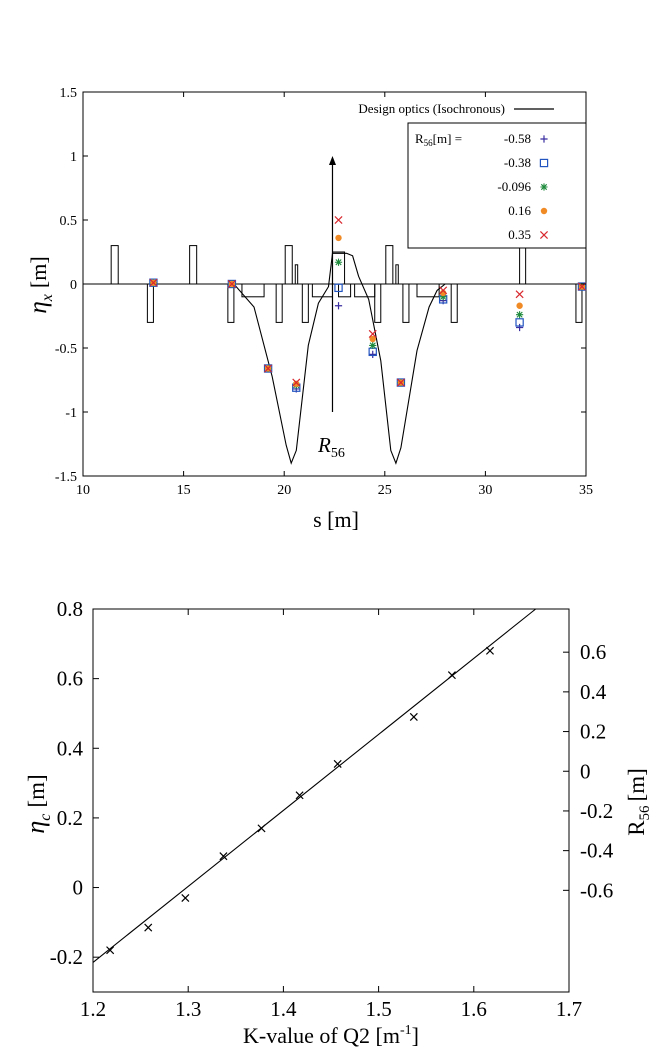 This screenshot has height=1059, width=664. What do you see at coordinates (485, 490) in the screenshot?
I see `x-tick-label: 30` at bounding box center [485, 490].